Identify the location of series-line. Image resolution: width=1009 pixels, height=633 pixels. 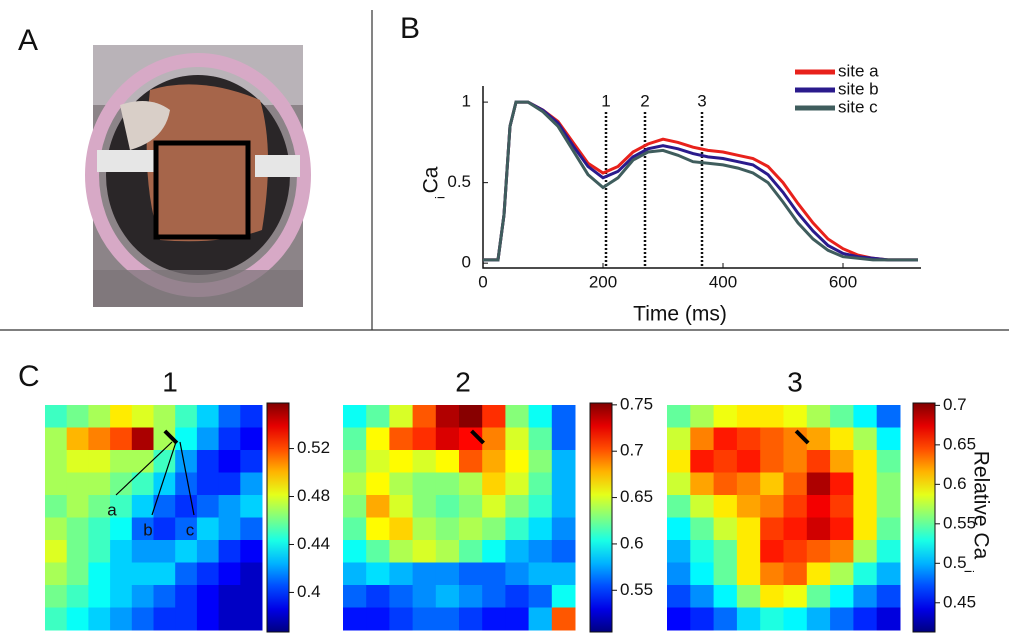
(700, 181).